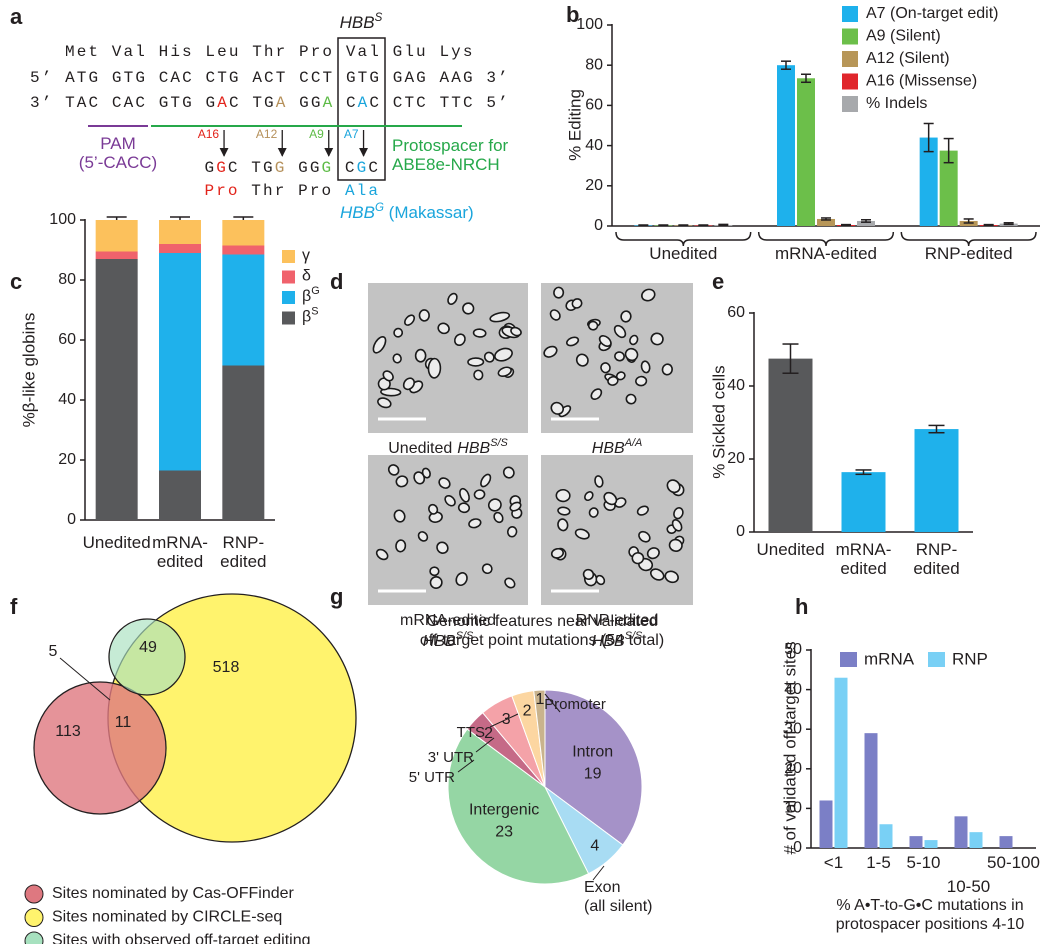  Describe the element at coordinates (504, 832) in the screenshot. I see `slice-value: 23` at that location.